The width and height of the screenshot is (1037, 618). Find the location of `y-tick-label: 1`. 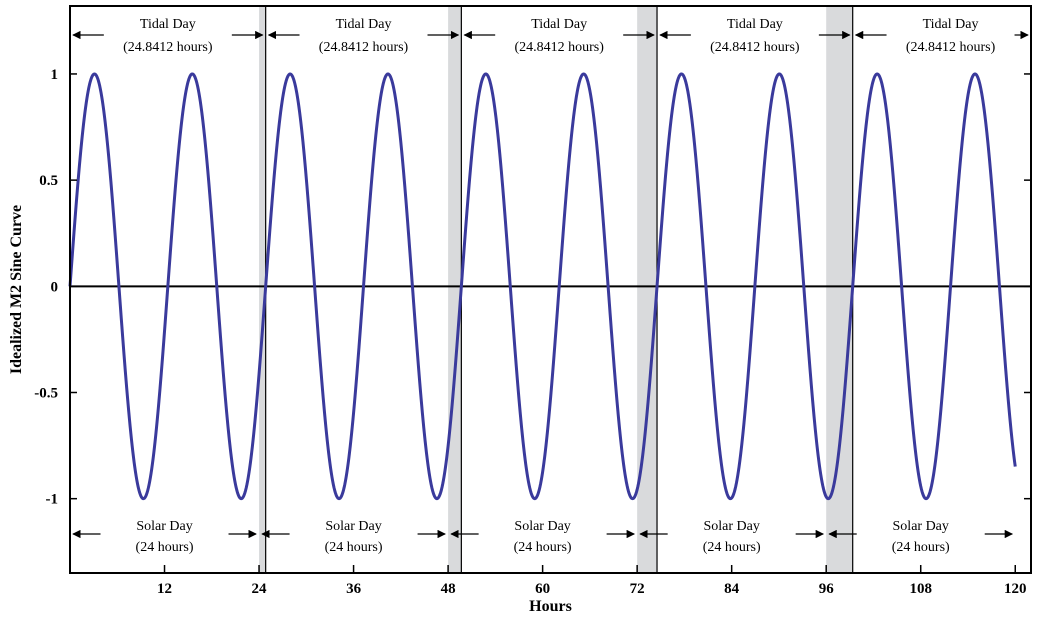

y-tick-label: 1 is located at coordinates (55, 75).